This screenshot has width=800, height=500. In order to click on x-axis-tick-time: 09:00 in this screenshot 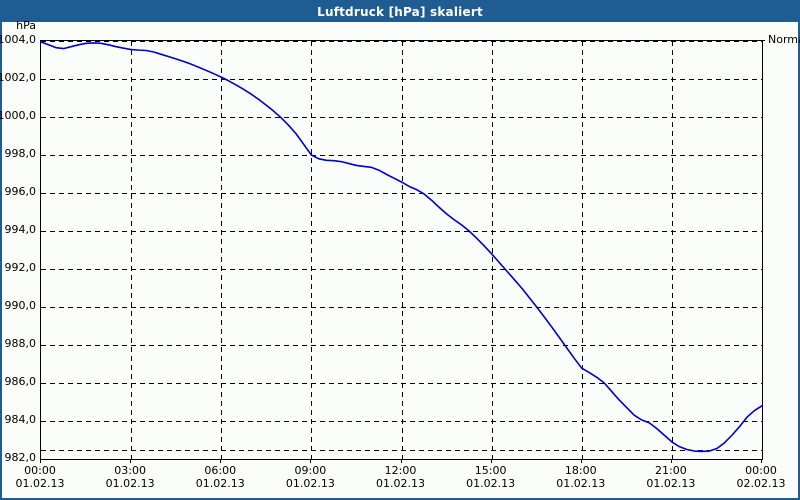, I will do `click(310, 470)`.